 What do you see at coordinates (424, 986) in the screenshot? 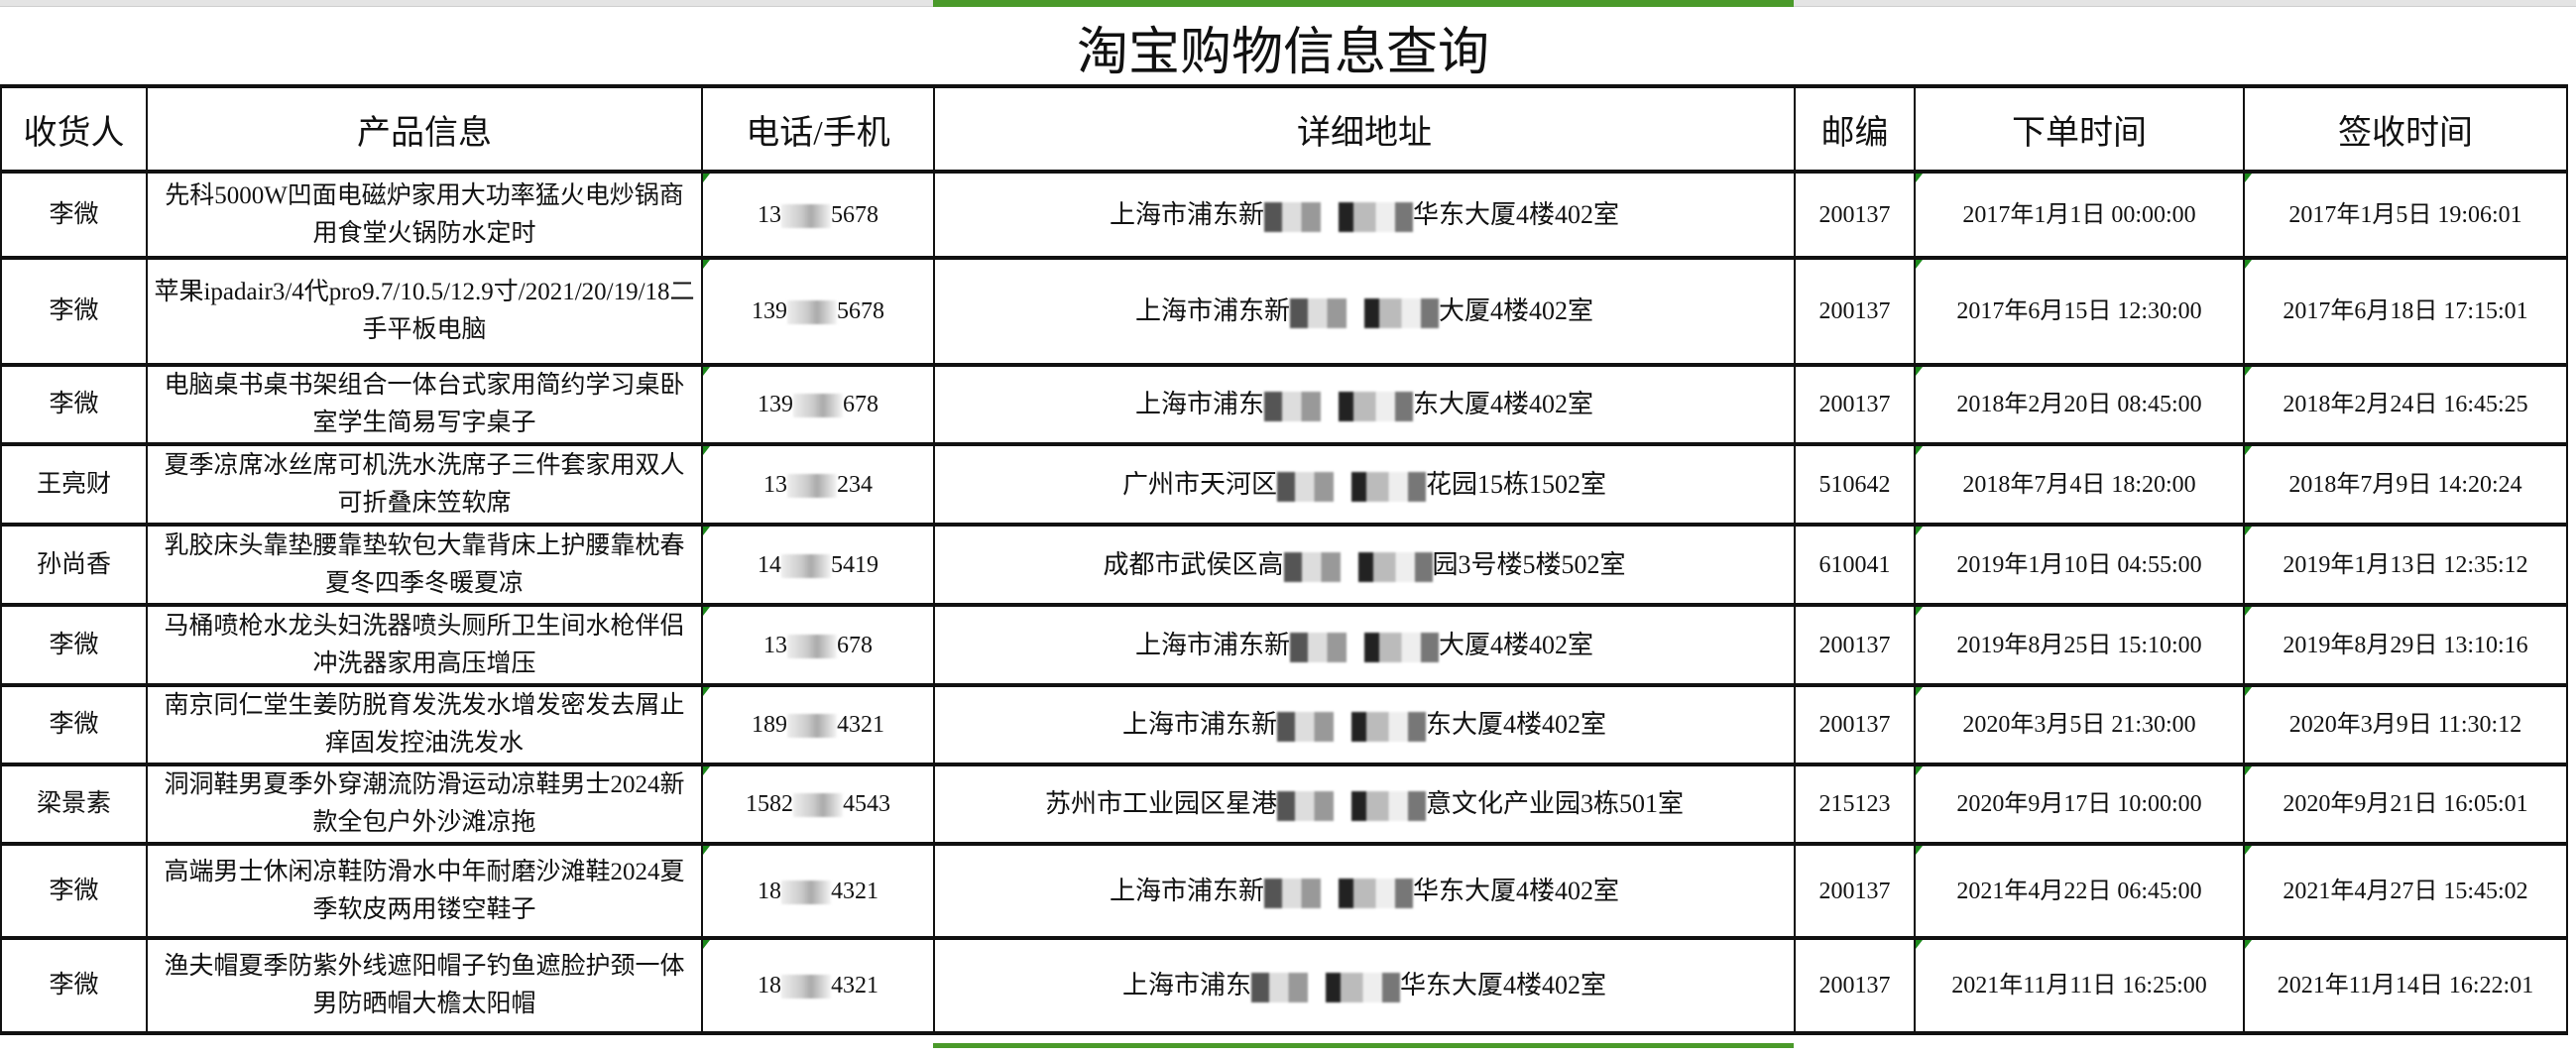
I see `product-cell: 渔夫帽夏季防紫外线遮阳帽子钓鱼遮脸护颈一体男防晒帽大檐太阳帽` at bounding box center [424, 986].